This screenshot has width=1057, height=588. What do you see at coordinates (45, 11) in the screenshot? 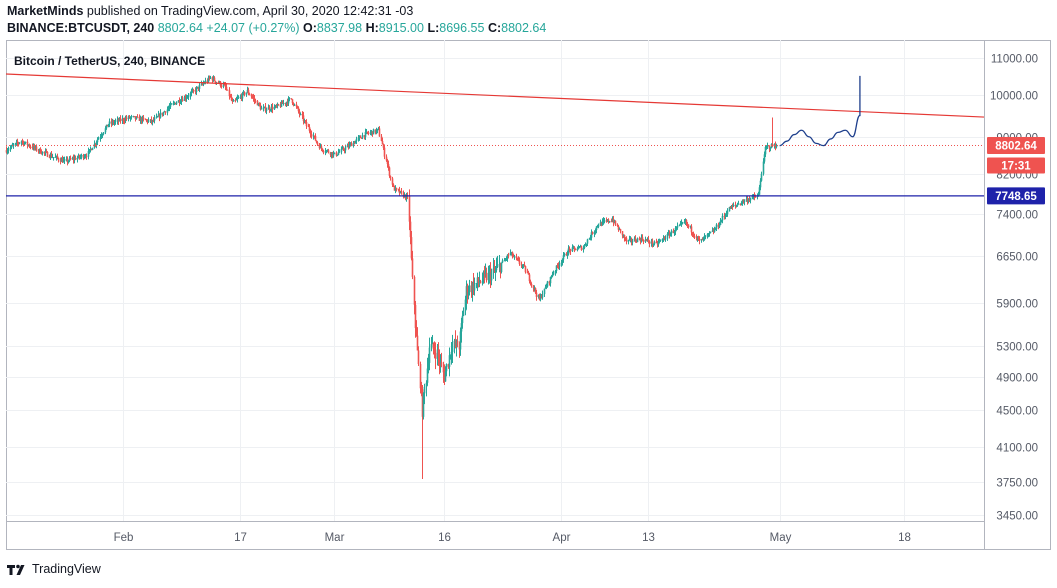
I see `author-name: MarketMinds` at bounding box center [45, 11].